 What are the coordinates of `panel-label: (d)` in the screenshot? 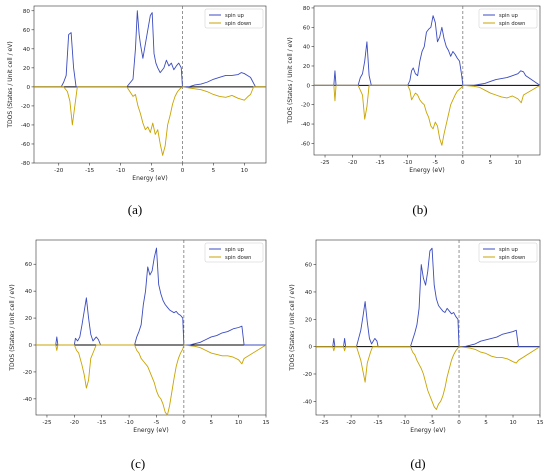 It's located at (417, 463).